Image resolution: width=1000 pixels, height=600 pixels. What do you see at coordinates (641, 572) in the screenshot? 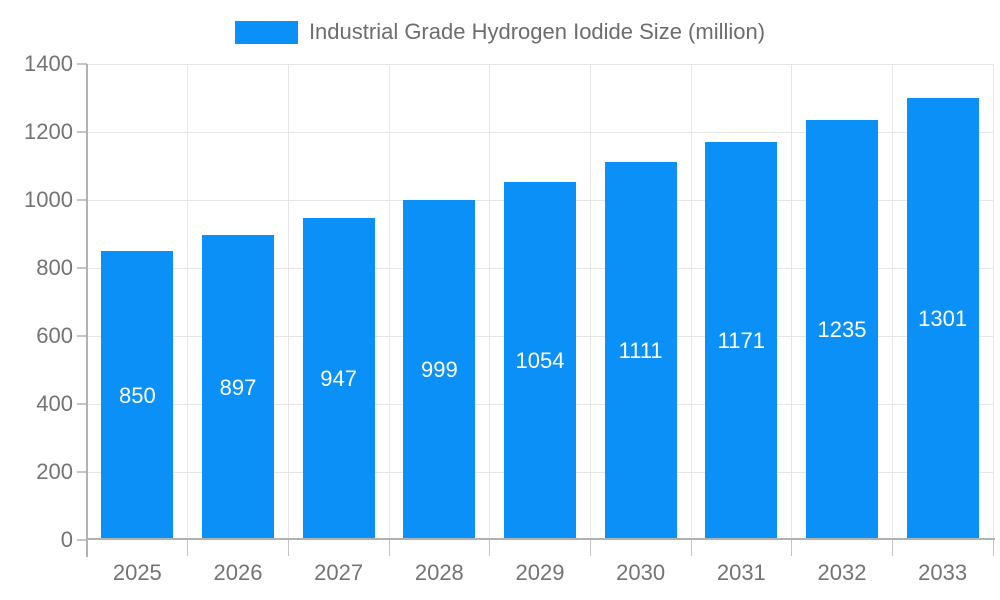
I see `x-axis-tick-label: 2030` at bounding box center [641, 572].